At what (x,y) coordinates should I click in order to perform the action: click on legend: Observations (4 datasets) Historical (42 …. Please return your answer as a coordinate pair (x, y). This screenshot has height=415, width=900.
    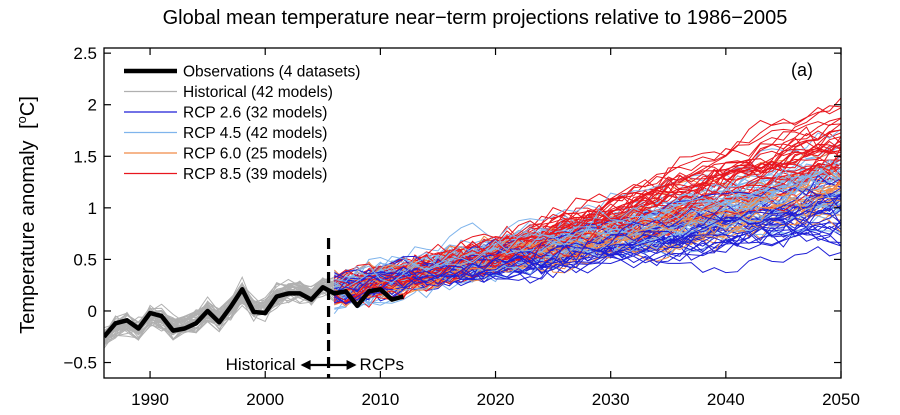
    Looking at the image, I should click on (242, 123).